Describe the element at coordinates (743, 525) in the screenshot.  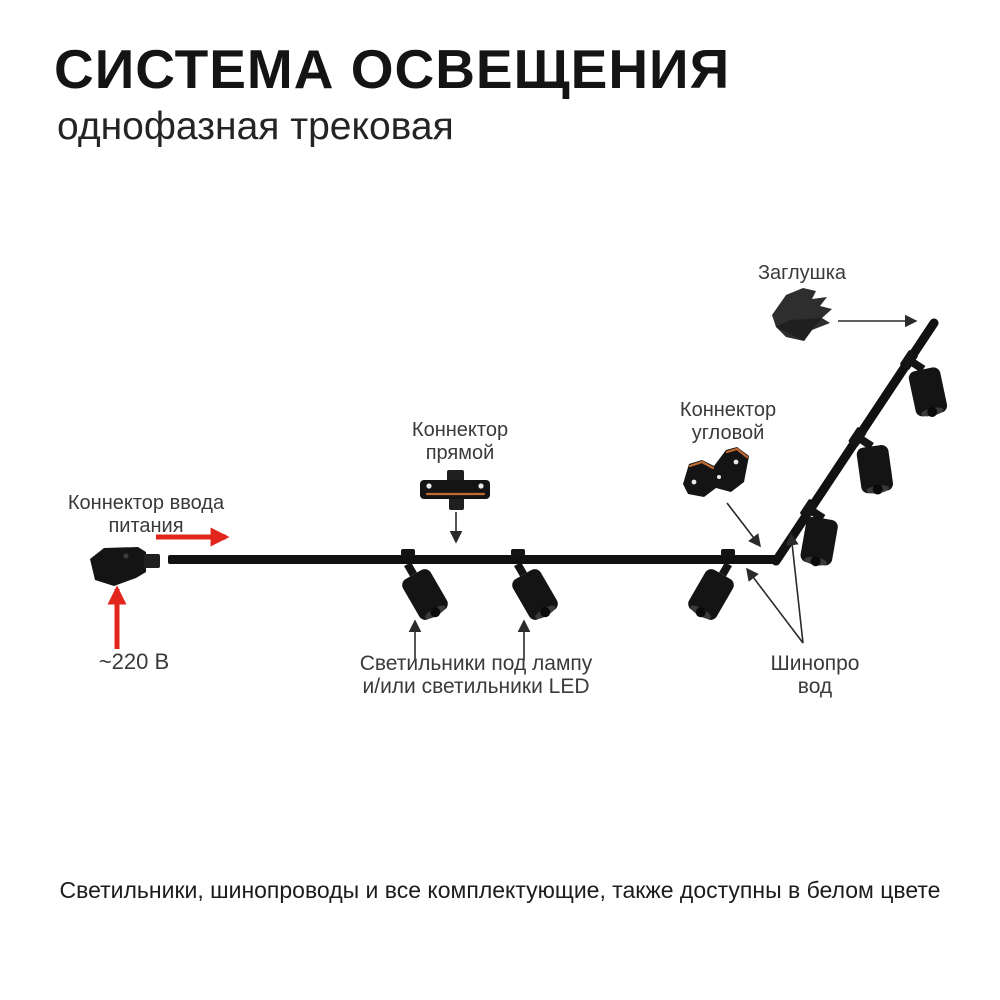
I see `arrow-corner-connector` at that location.